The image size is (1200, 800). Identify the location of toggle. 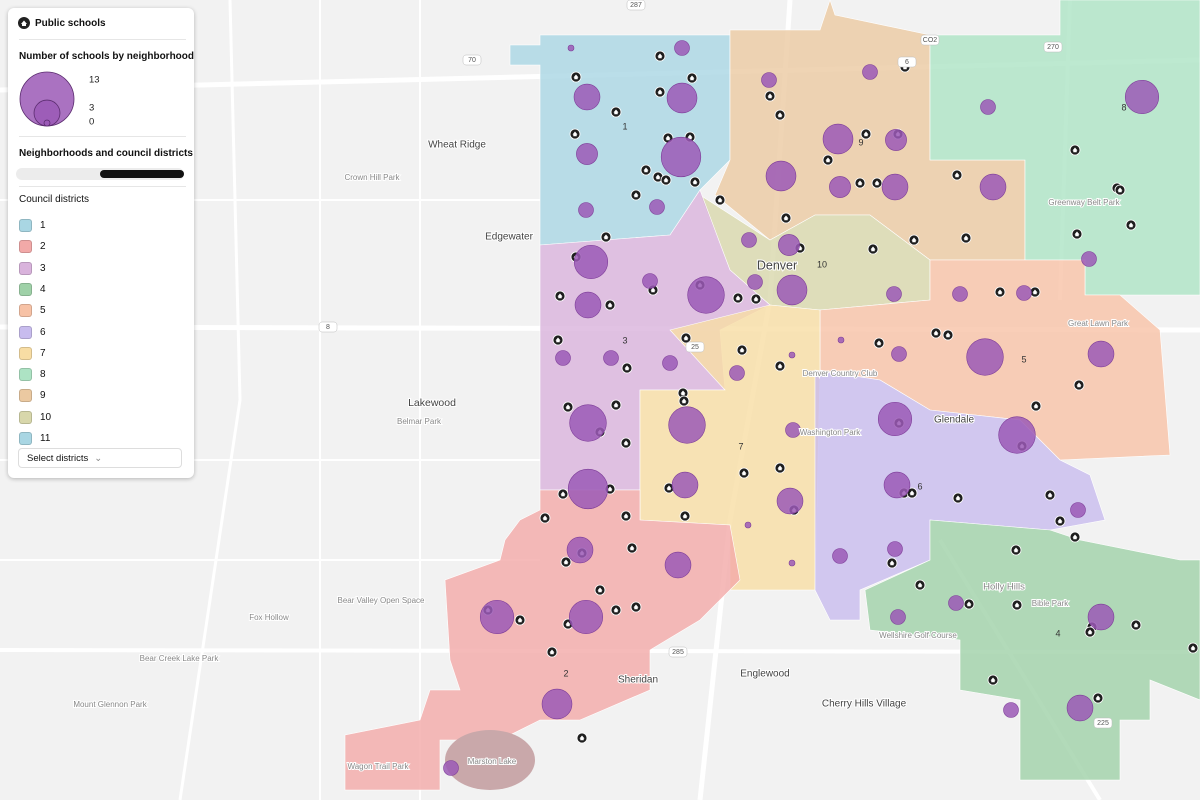
(100, 174).